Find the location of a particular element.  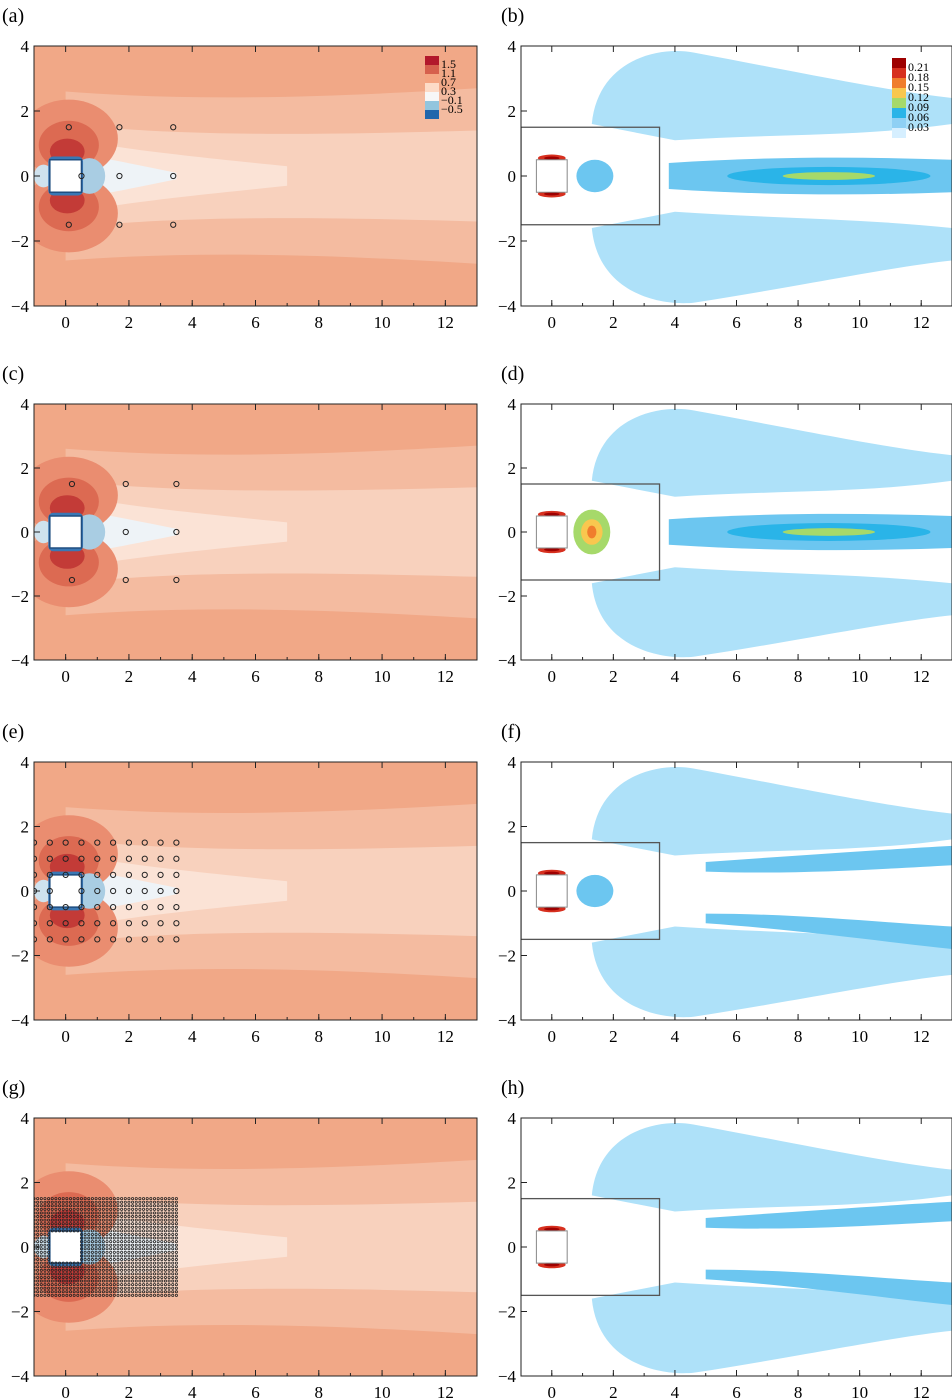

contour-nearwake is located at coordinates (595, 176).